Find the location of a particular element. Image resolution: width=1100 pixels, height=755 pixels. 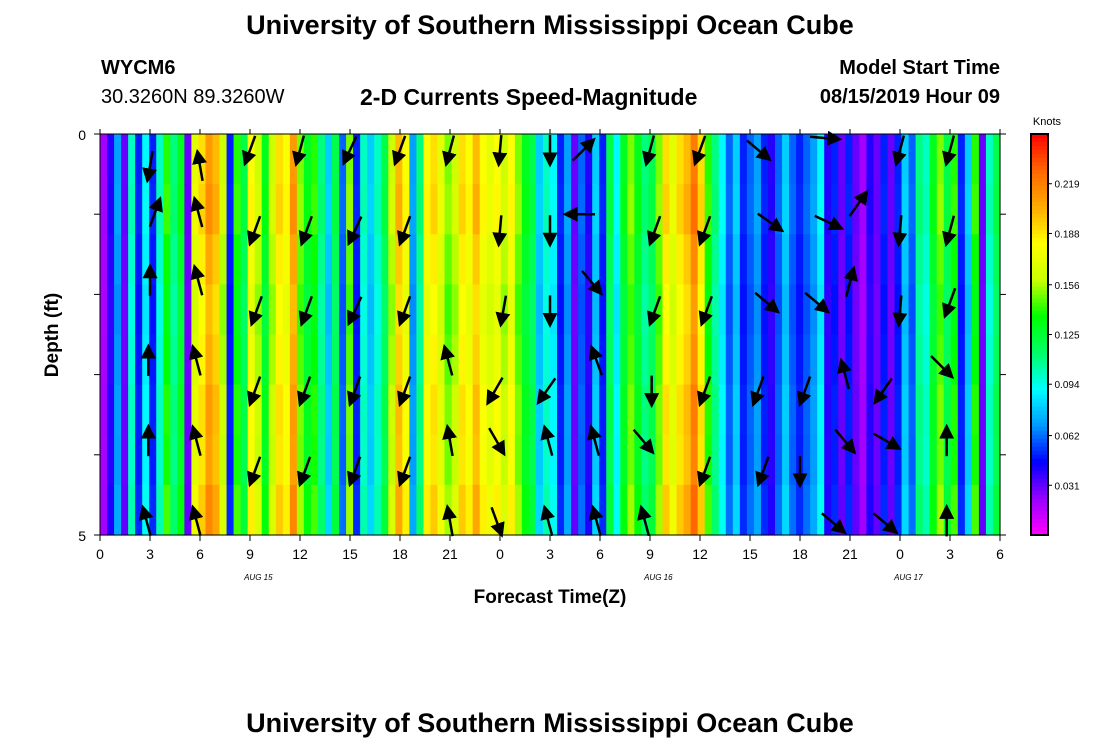

station-coordinates: 30.3260N 89.3260W is located at coordinates (193, 97).